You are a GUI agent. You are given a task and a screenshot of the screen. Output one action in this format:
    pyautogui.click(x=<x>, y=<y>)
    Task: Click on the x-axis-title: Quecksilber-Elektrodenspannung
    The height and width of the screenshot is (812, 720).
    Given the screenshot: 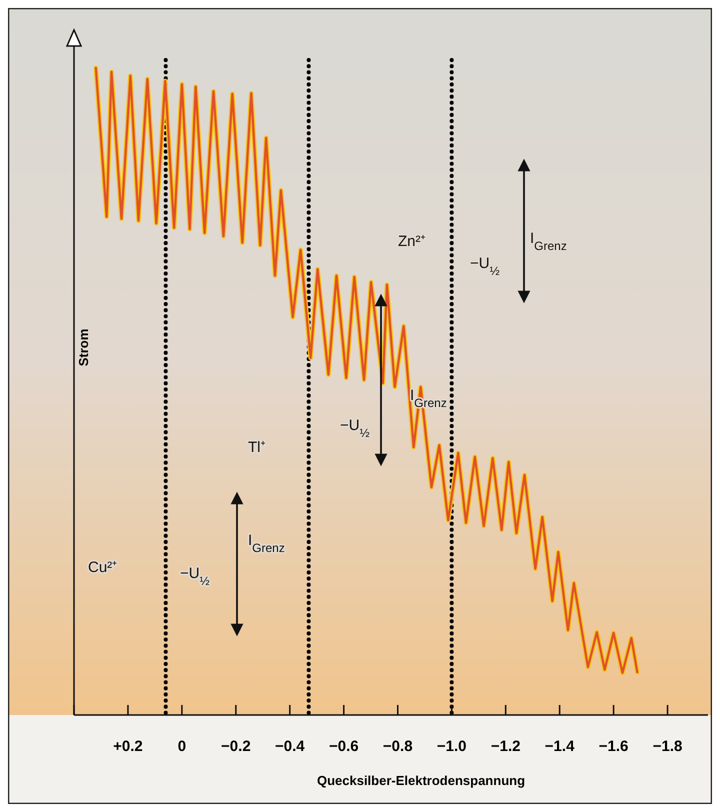 What is the action you would take?
    pyautogui.click(x=421, y=780)
    